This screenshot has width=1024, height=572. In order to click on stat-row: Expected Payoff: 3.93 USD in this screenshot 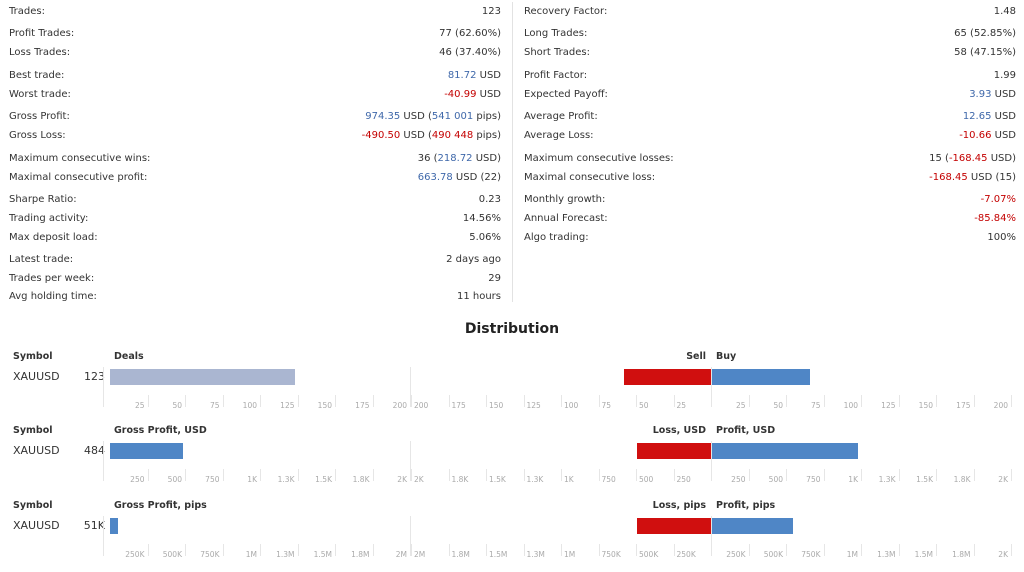, I will do `click(770, 95)`.